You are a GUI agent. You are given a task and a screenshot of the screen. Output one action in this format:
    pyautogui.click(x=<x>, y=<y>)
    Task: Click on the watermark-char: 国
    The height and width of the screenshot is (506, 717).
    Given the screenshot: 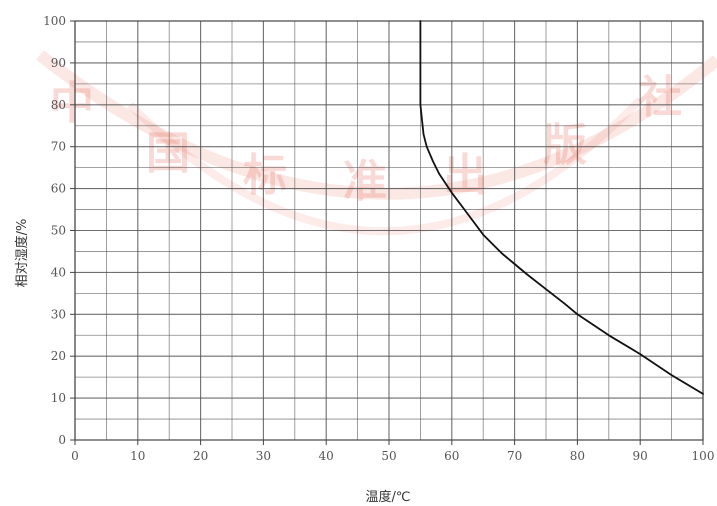 What is the action you would take?
    pyautogui.click(x=168, y=153)
    